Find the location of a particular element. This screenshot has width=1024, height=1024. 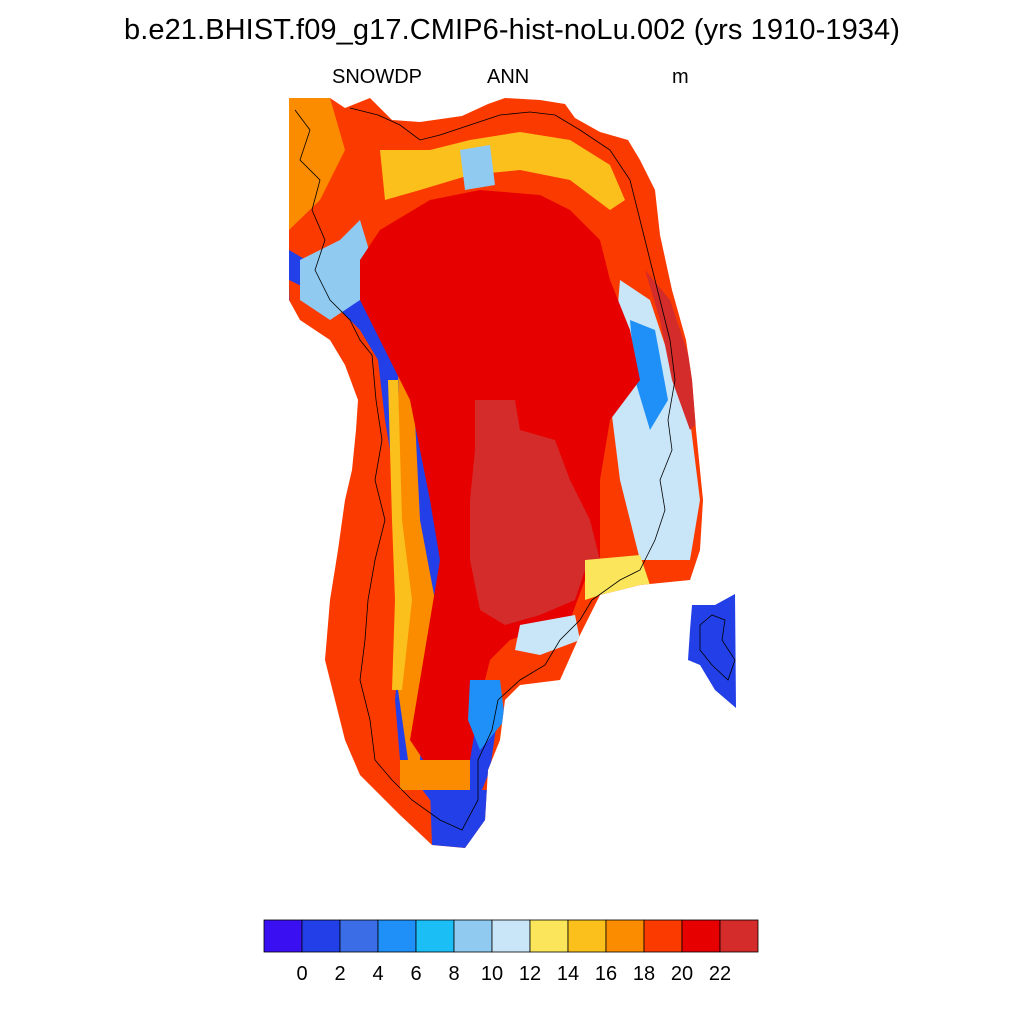

east-coast-red is located at coordinates (672, 350).